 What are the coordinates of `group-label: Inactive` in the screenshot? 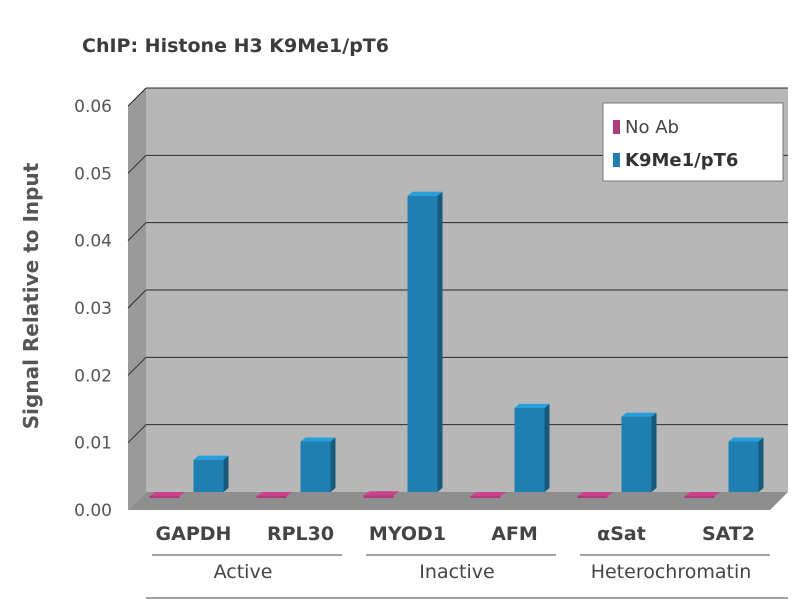 It's located at (456, 572).